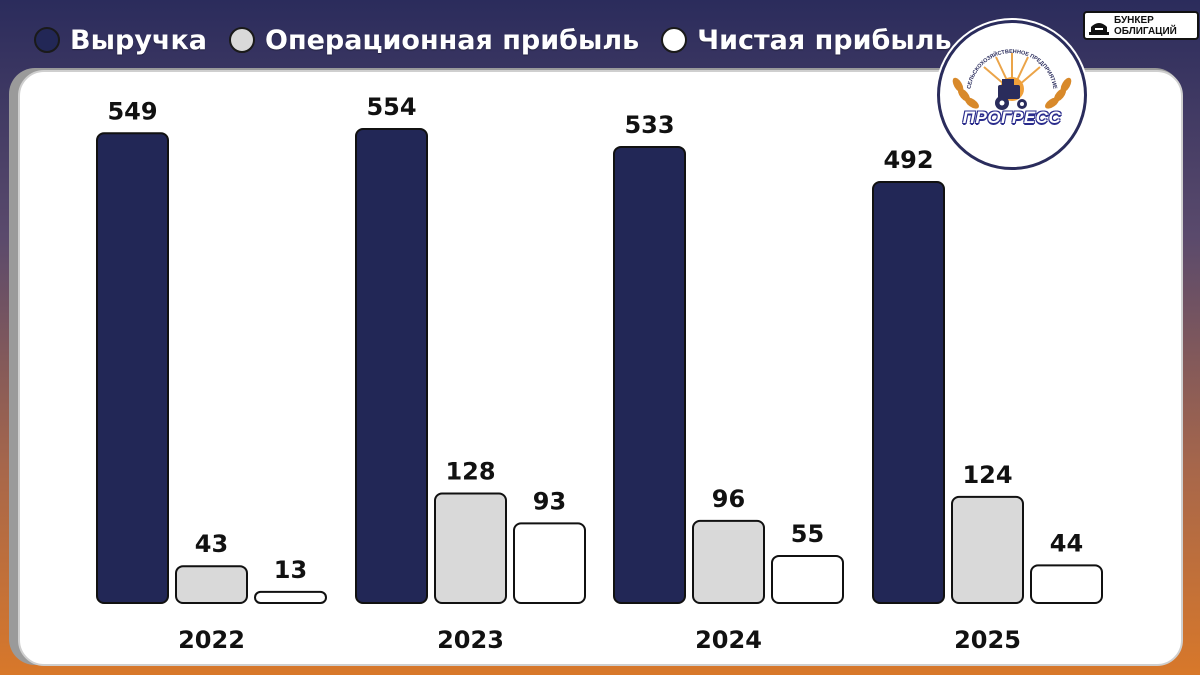  What do you see at coordinates (549, 563) in the screenshot?
I see `bar-net-profit-2023` at bounding box center [549, 563].